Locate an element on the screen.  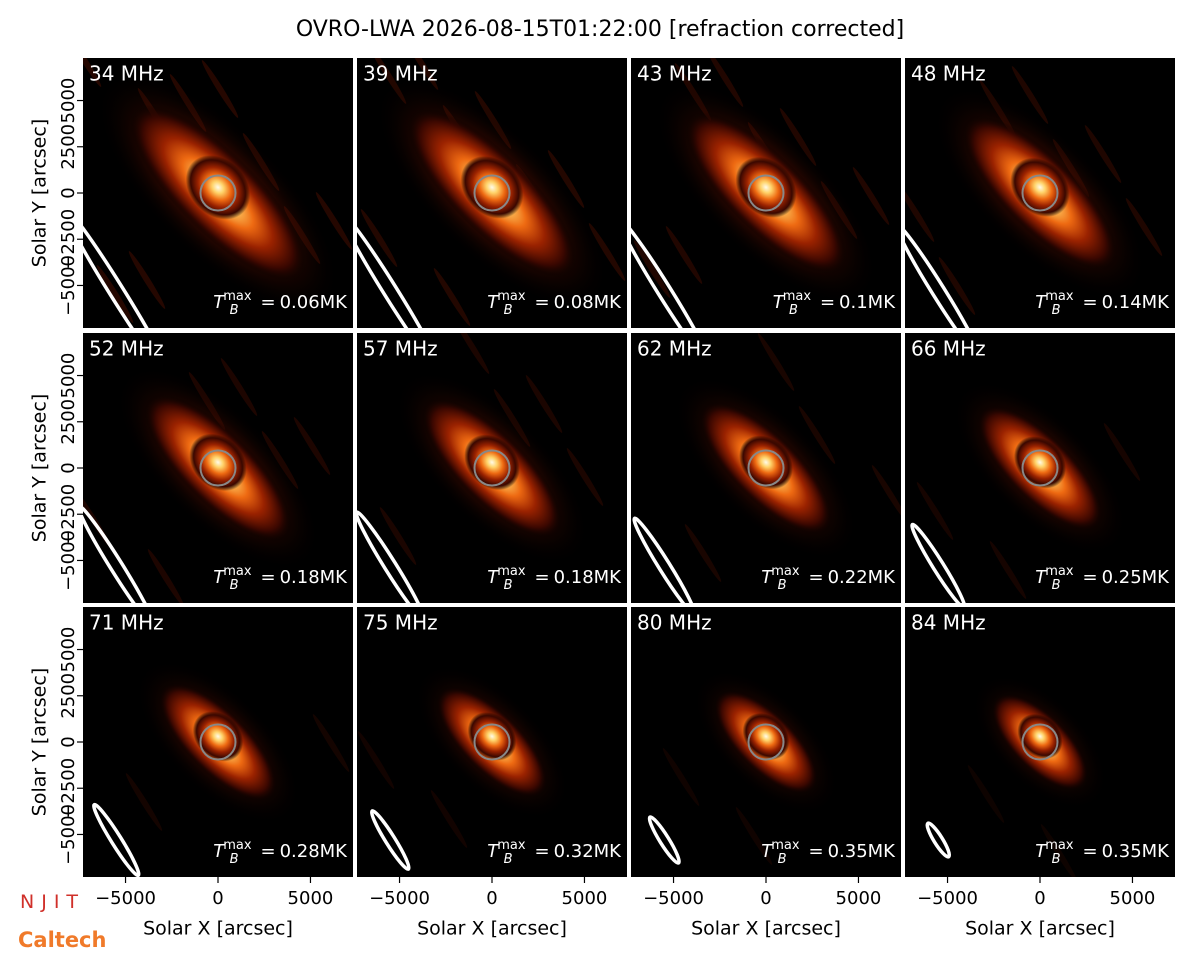
tmax-label: Tmax B = 0.14MK is located at coordinates (1102, 303).